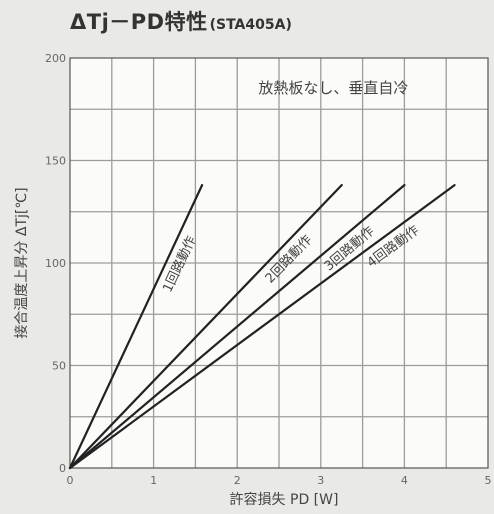  I want to click on chart-title-block: ΔTj－PD特性 (STA405A), so click(181, 21).